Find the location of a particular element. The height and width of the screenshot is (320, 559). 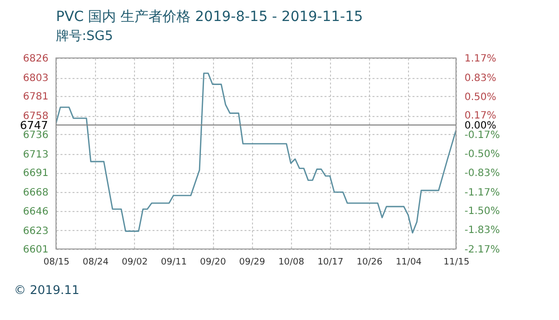

y2-tick-label: 0.50% is located at coordinates (480, 97).